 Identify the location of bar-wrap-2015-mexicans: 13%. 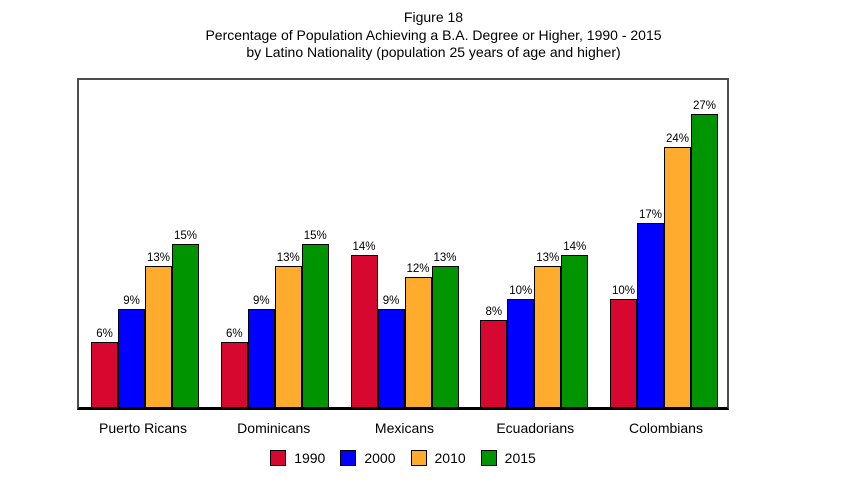
(445, 329).